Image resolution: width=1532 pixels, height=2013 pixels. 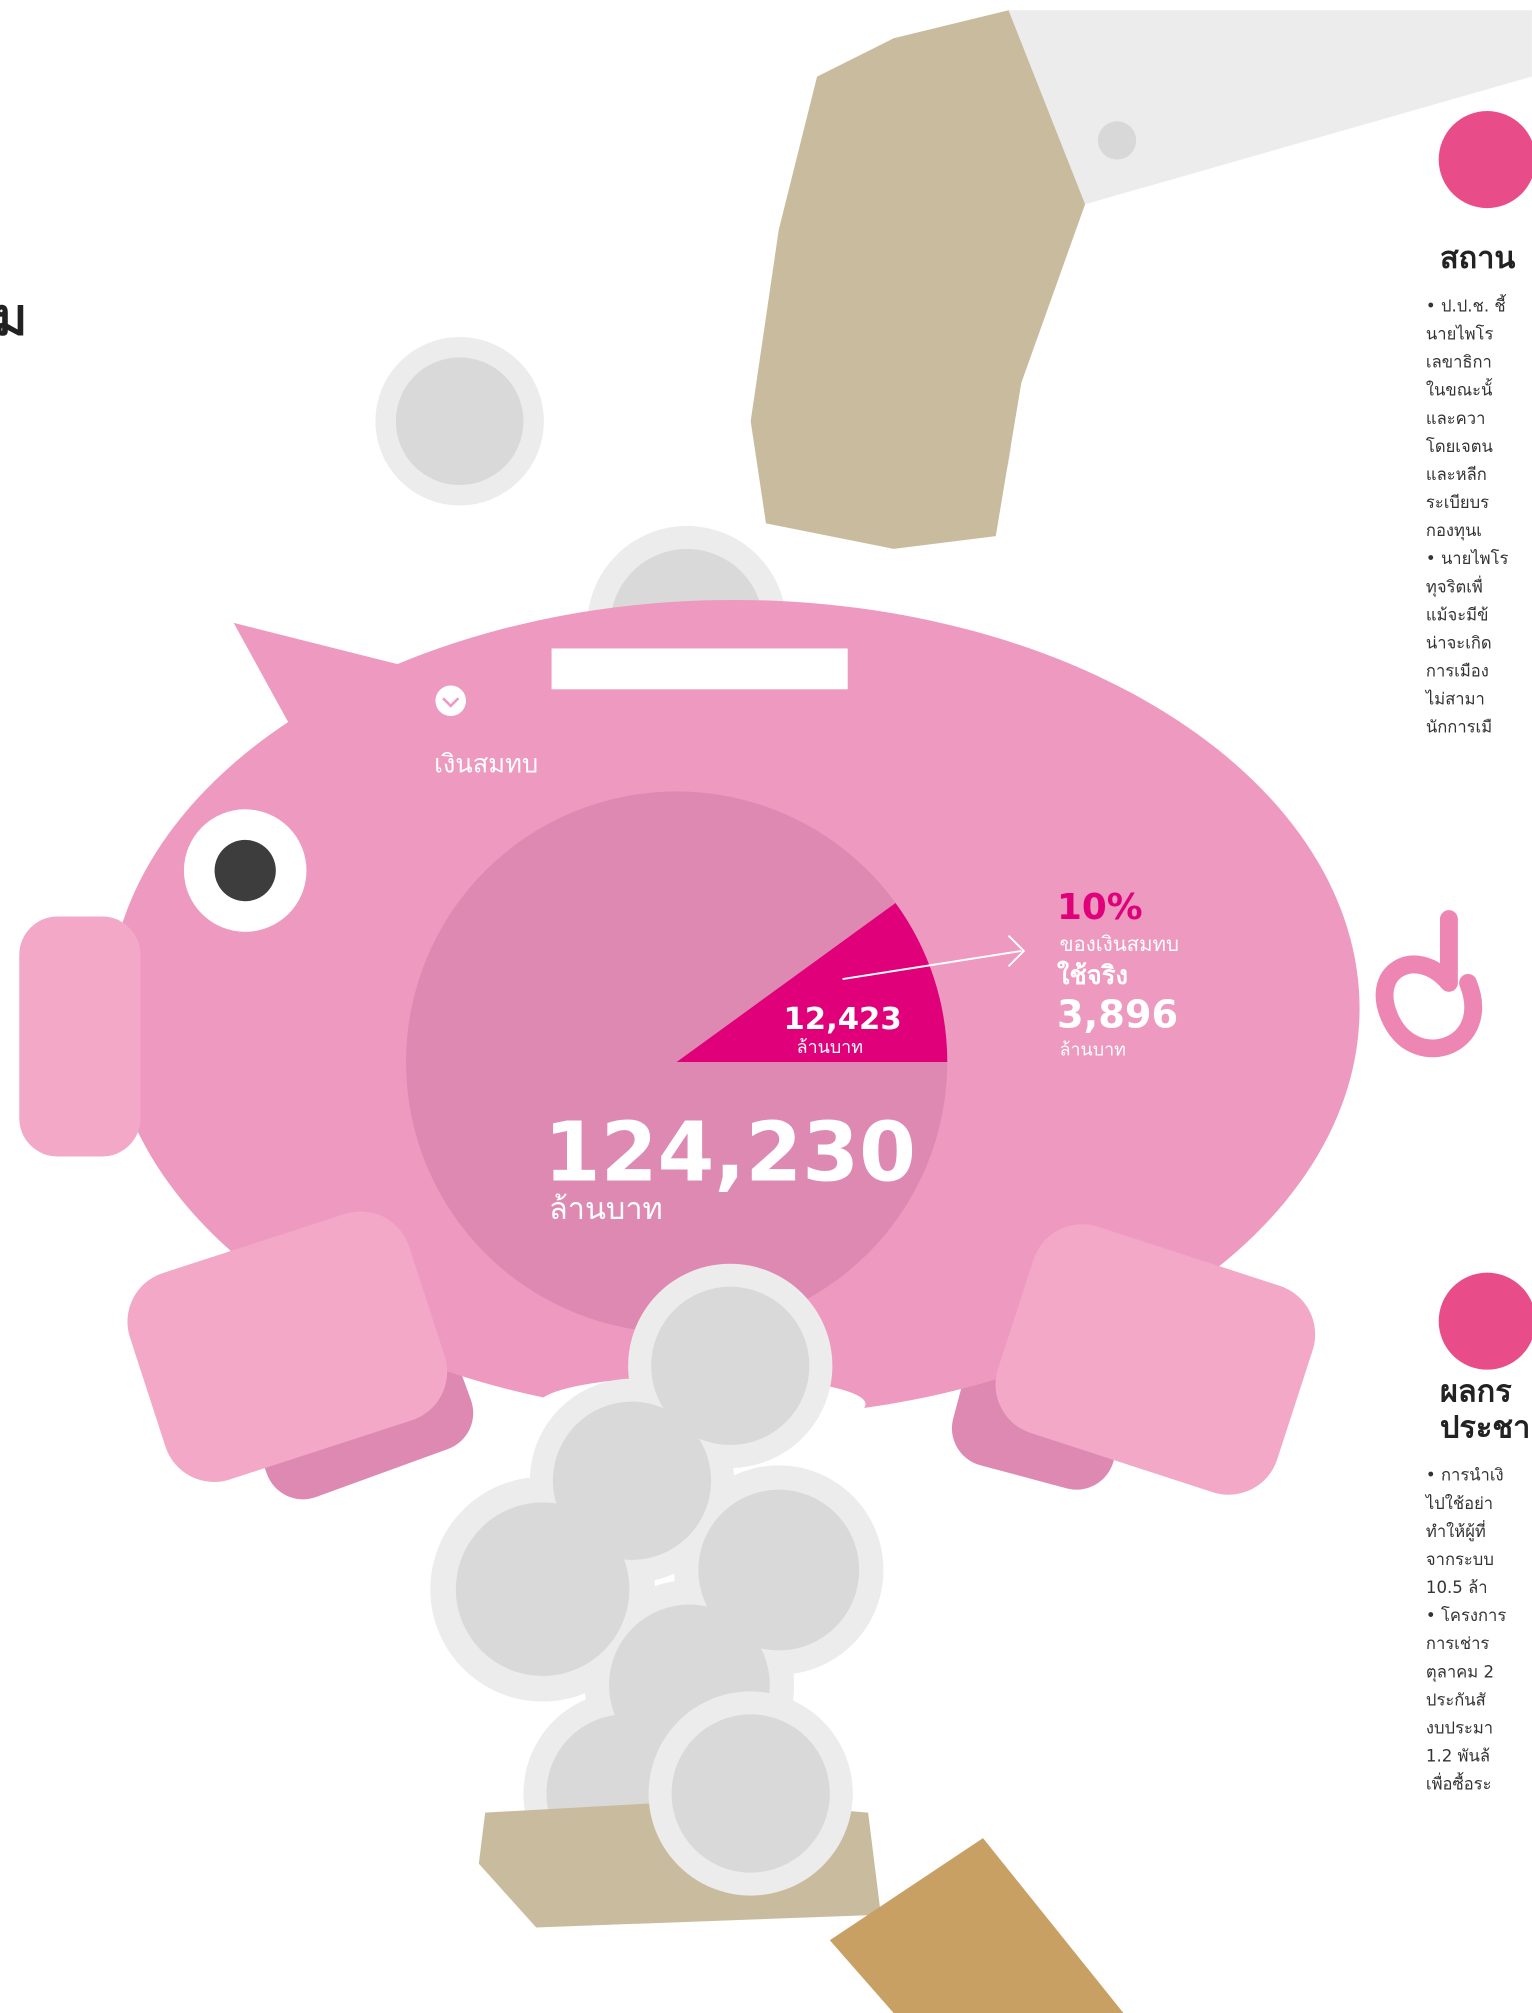 What do you see at coordinates (1093, 1050) in the screenshot?
I see `actual-unit: ล้านบาท` at bounding box center [1093, 1050].